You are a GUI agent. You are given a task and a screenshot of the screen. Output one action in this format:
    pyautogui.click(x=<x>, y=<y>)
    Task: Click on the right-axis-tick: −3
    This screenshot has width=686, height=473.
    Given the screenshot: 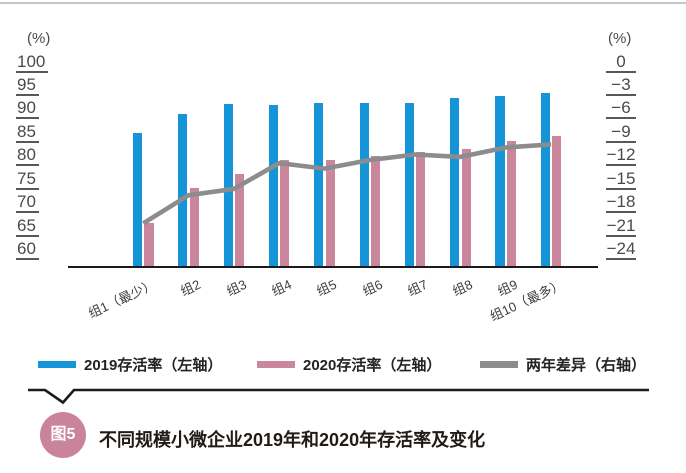 What is the action you would take?
    pyautogui.click(x=621, y=85)
    